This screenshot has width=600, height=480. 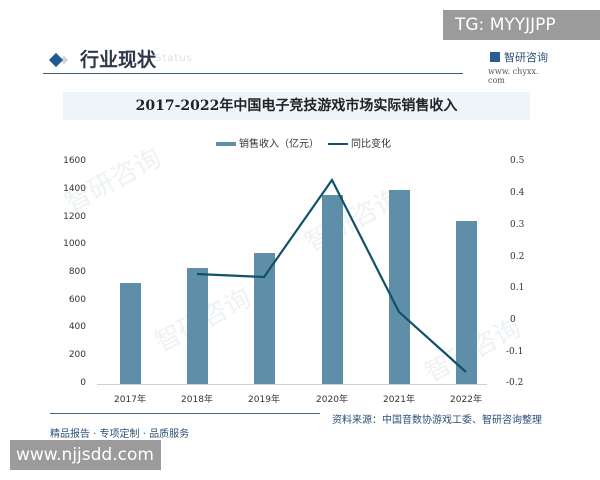 I want to click on x-tick: 2021年, so click(x=399, y=400).